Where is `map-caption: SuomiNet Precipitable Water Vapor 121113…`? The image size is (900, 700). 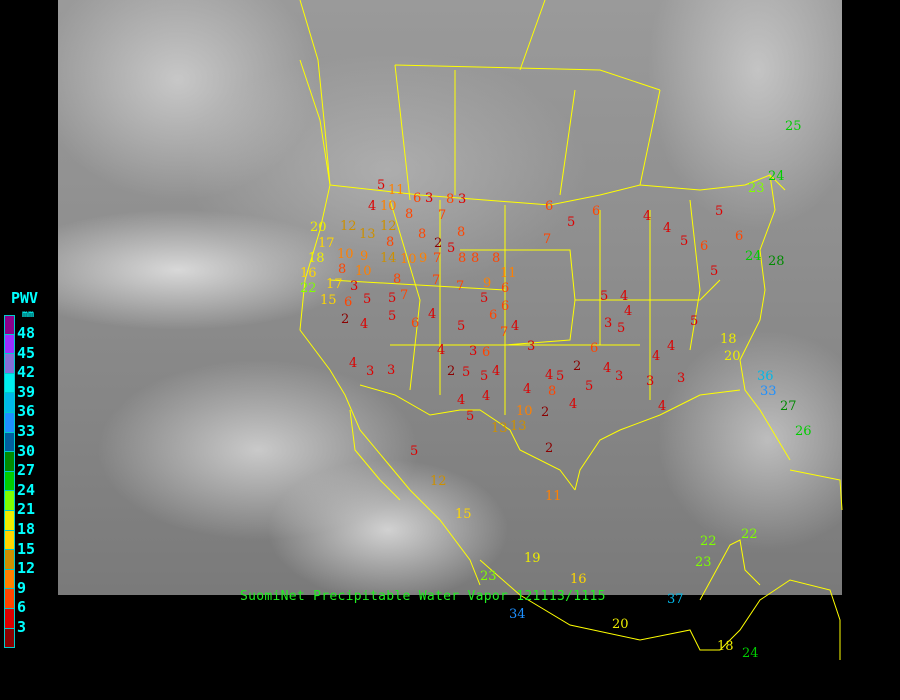
map-caption: SuomiNet Precipitable Water Vapor 121113… is located at coordinates (423, 596).